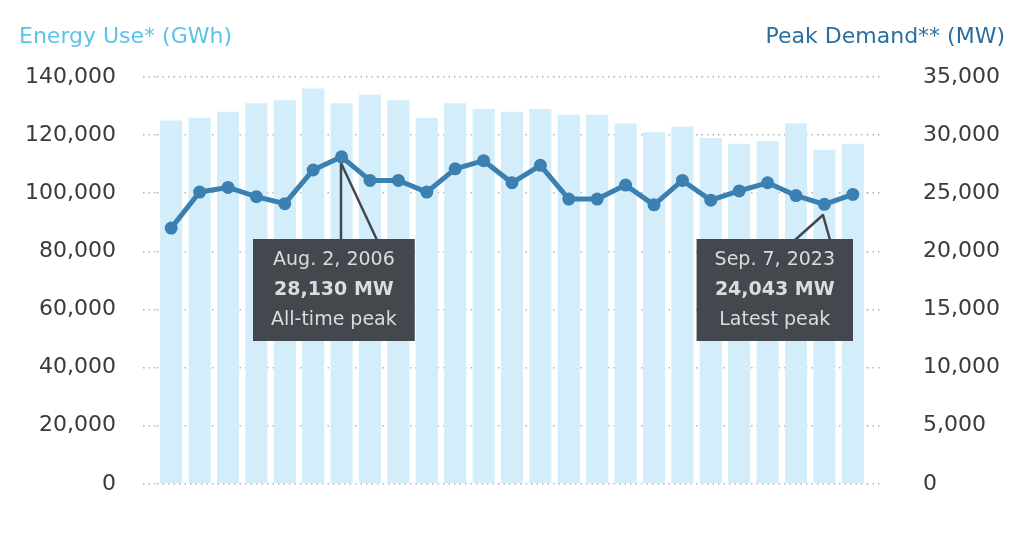 The image size is (1024, 540). What do you see at coordinates (961, 133) in the screenshot?
I see `y2-tick-label: 30,000` at bounding box center [961, 133].